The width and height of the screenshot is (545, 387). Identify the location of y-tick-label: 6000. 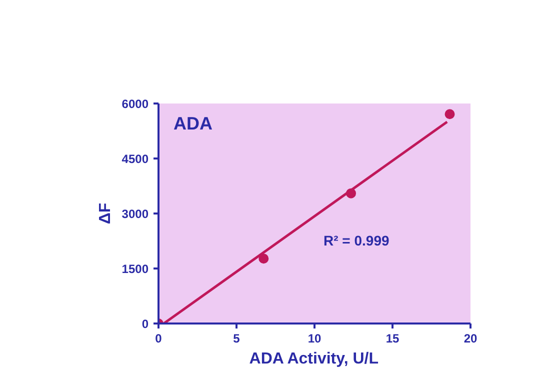
(135, 104).